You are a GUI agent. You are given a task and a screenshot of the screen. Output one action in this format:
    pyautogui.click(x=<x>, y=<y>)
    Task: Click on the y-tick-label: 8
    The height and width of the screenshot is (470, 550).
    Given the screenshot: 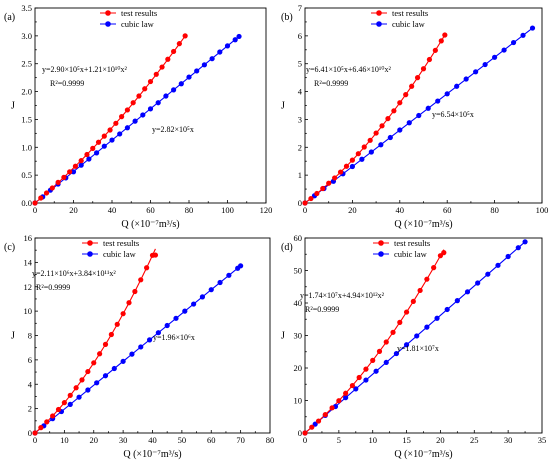 What is the action you would take?
    pyautogui.click(x=30, y=336)
    